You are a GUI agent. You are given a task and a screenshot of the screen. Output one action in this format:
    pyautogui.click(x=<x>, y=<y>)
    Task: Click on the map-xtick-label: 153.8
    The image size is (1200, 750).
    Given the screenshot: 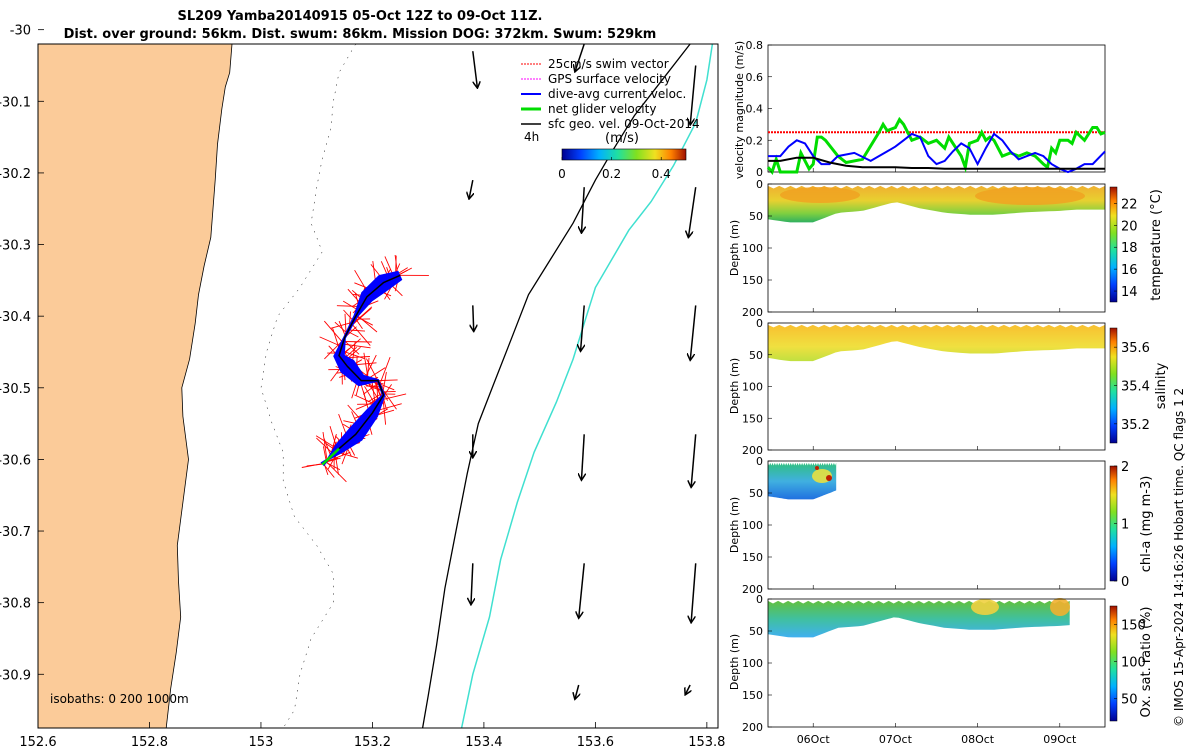 What is the action you would take?
    pyautogui.click(x=706, y=742)
    